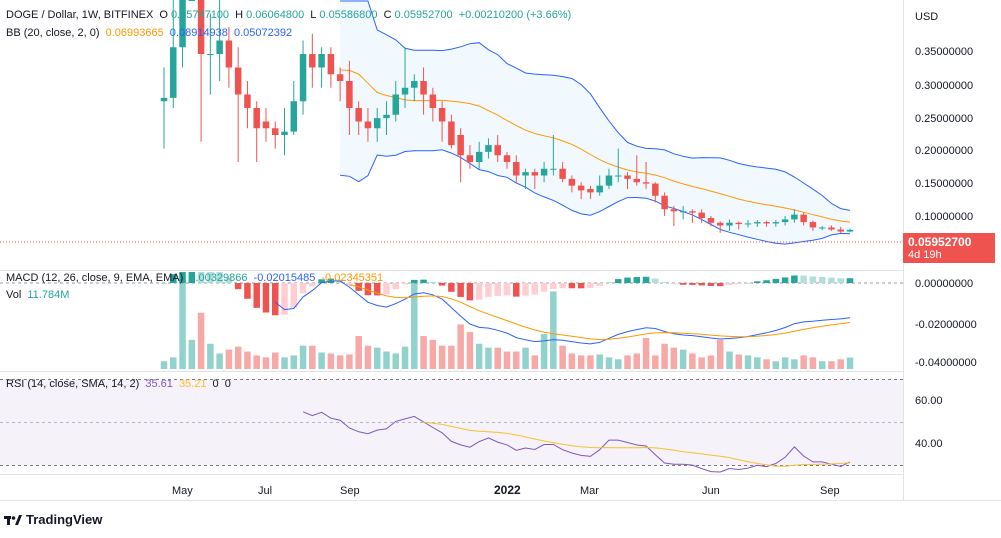  I want to click on low-label: L, so click(313, 15).